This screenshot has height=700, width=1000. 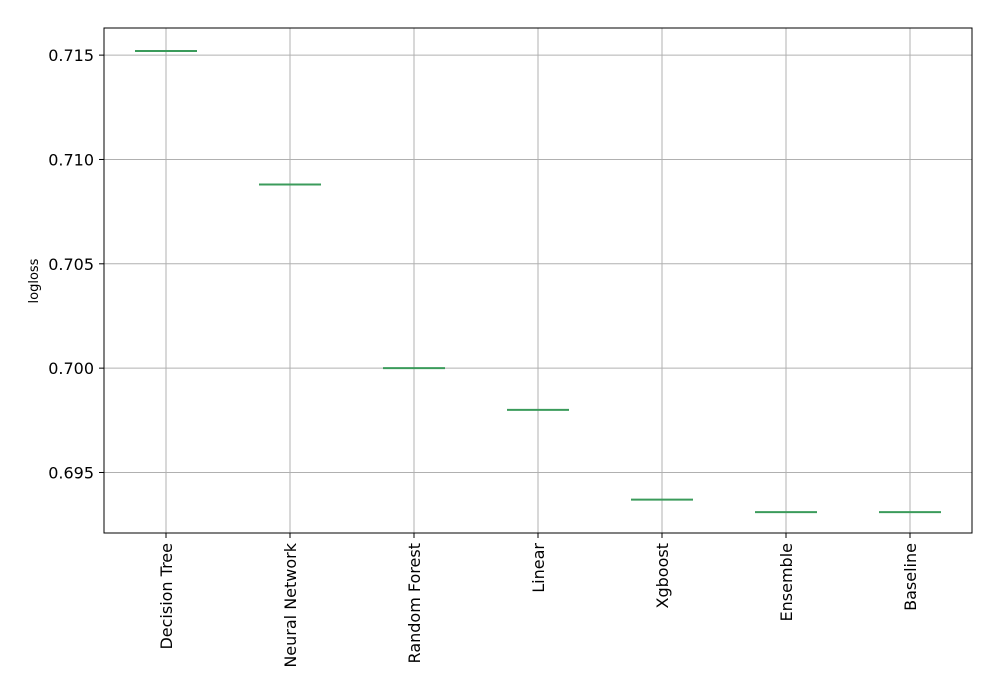 What do you see at coordinates (910, 577) in the screenshot?
I see `x-tick-label: Baseline` at bounding box center [910, 577].